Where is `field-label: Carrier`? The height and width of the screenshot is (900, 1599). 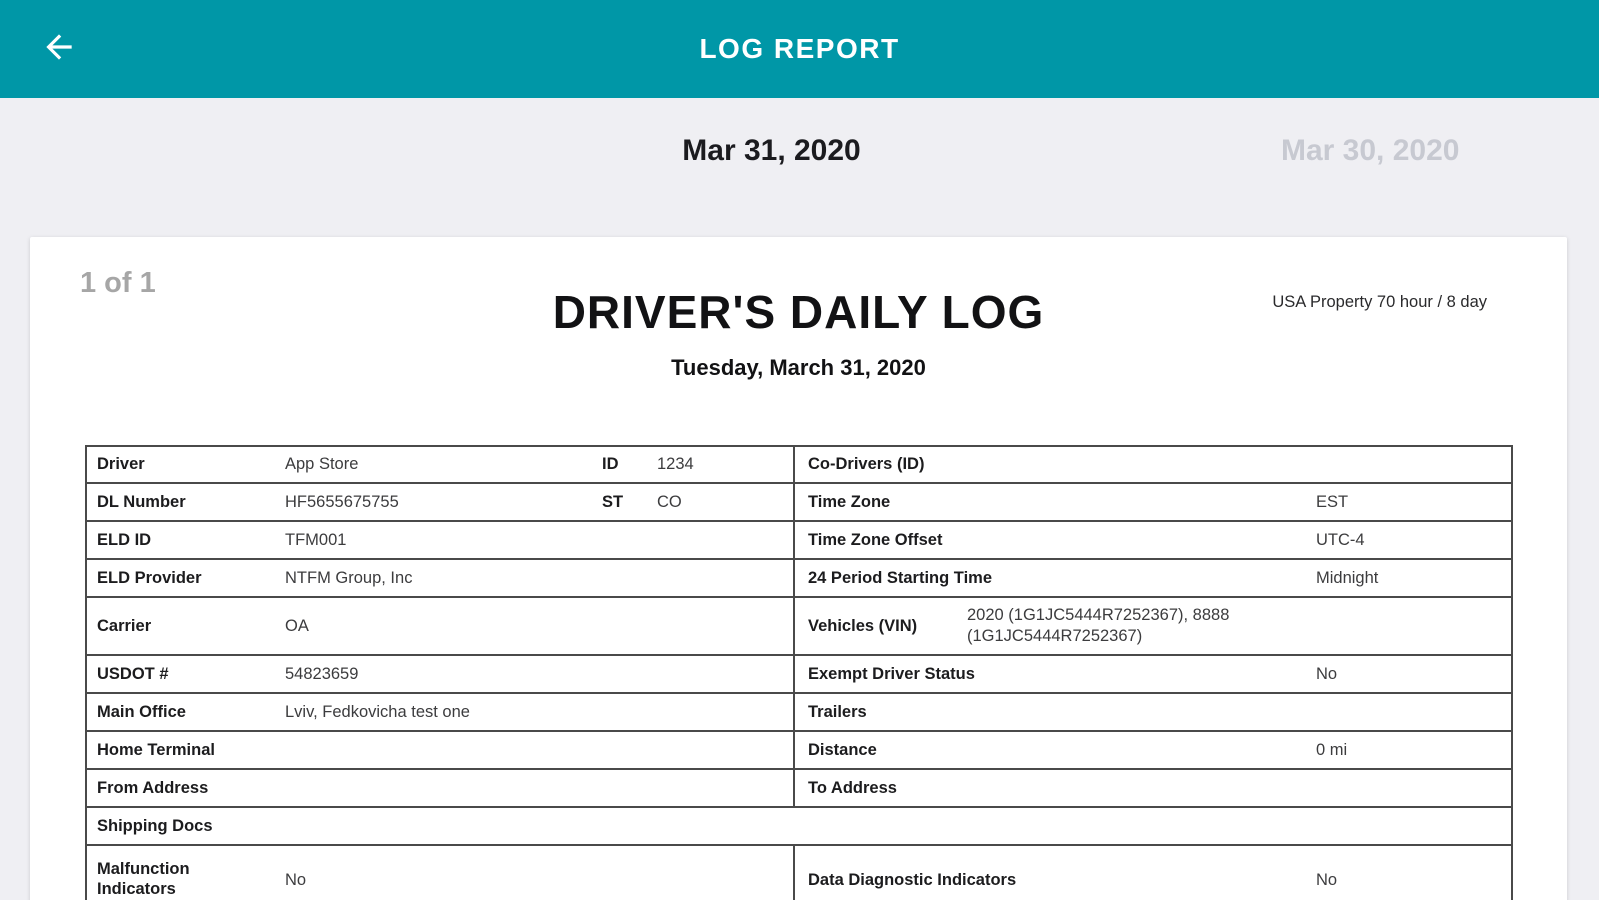
field-label: Carrier is located at coordinates (124, 625).